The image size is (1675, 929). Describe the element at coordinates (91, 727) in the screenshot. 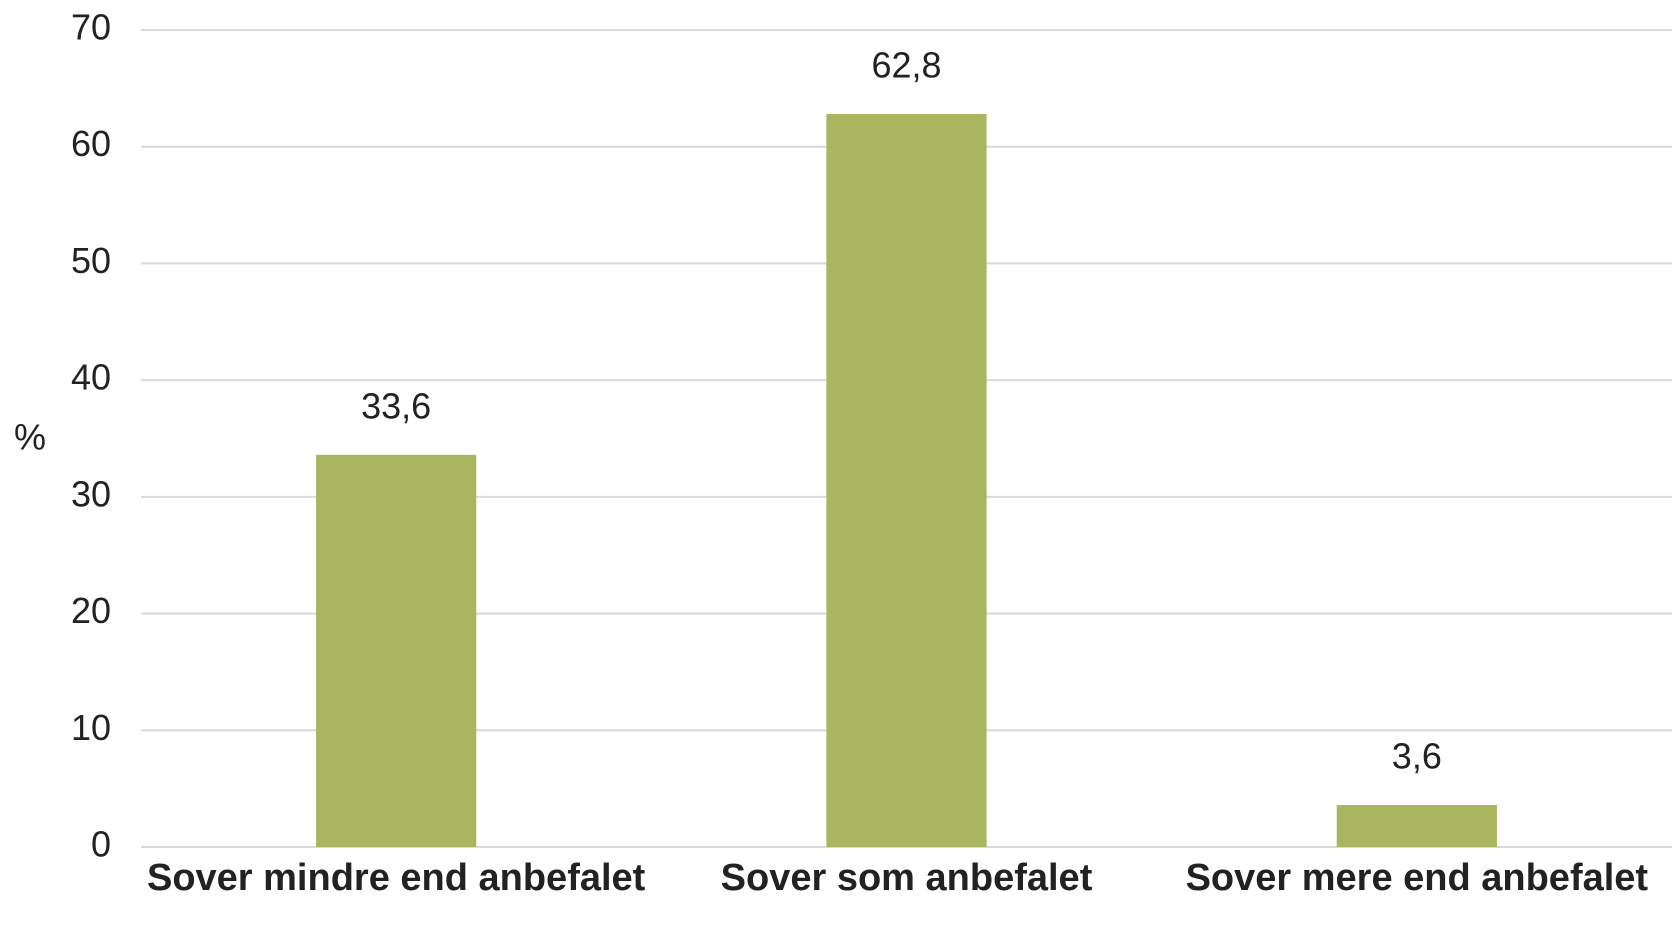

I see `y-tick-label: 10` at that location.